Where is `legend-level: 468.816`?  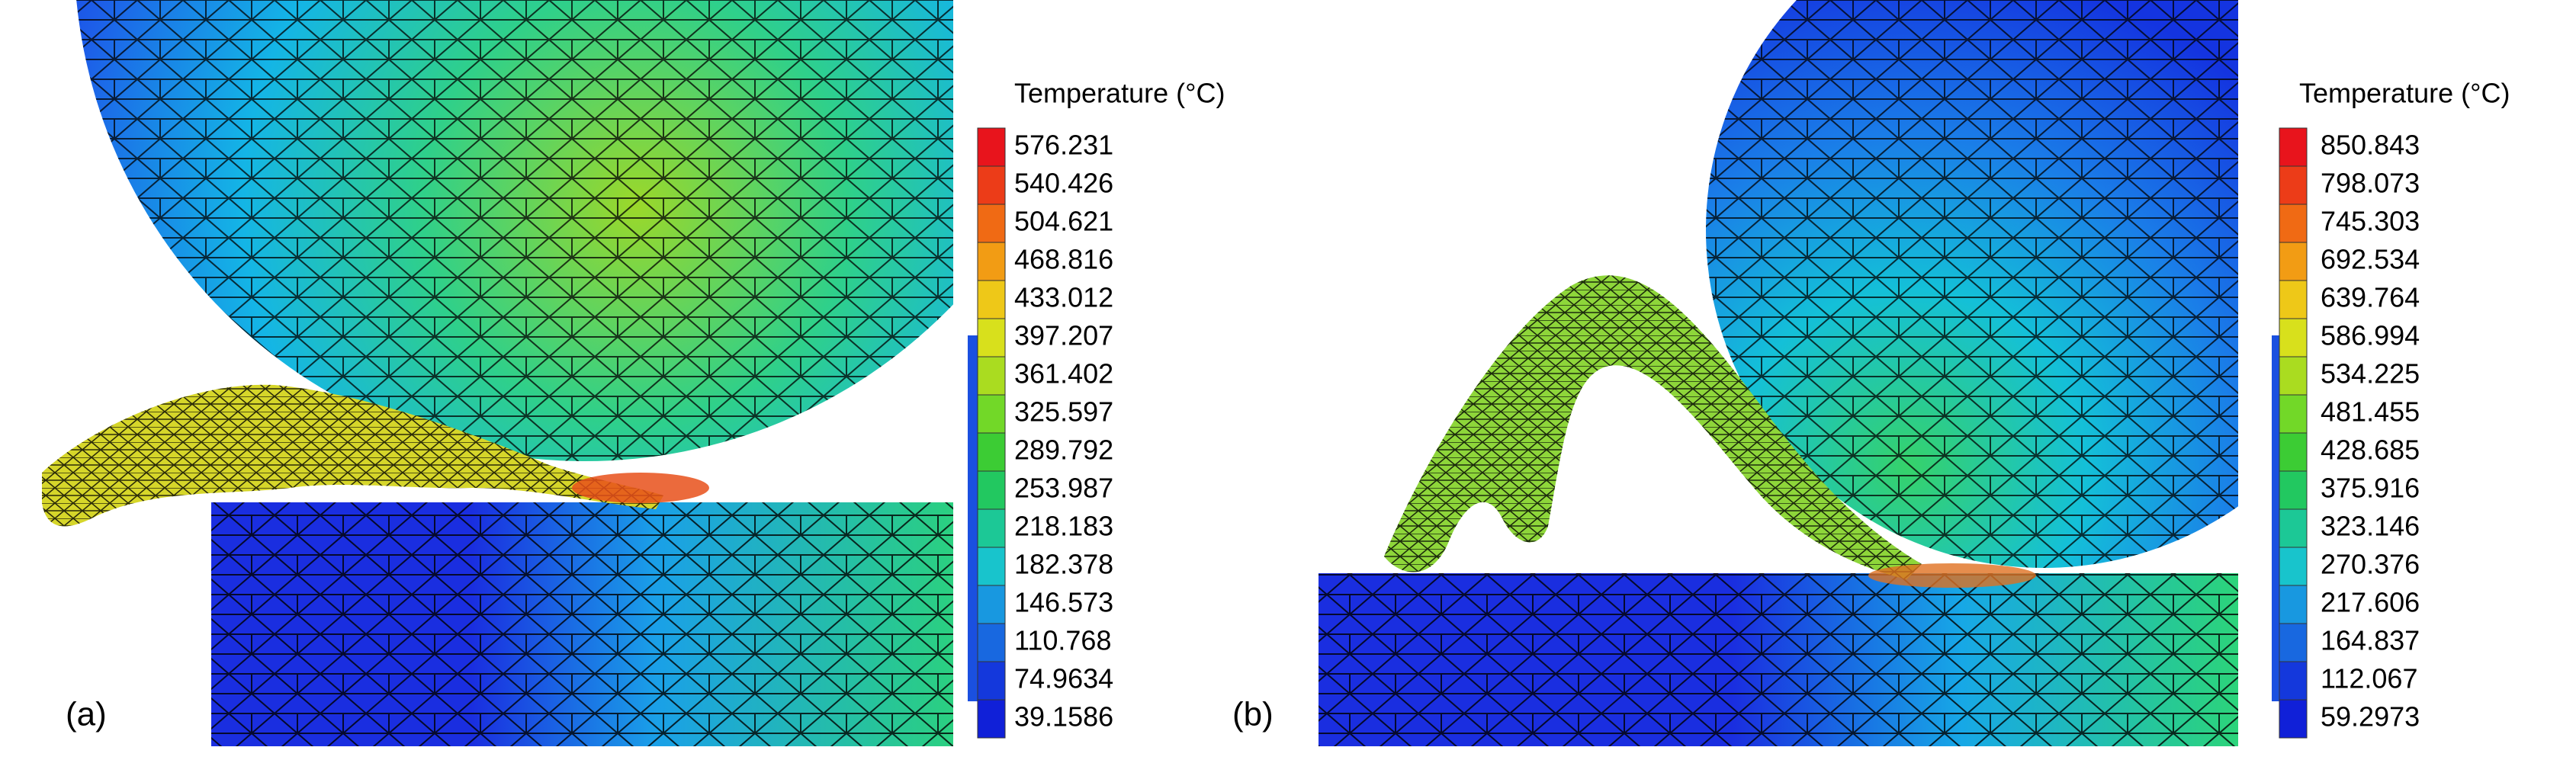
legend-level: 468.816 is located at coordinates (1063, 259).